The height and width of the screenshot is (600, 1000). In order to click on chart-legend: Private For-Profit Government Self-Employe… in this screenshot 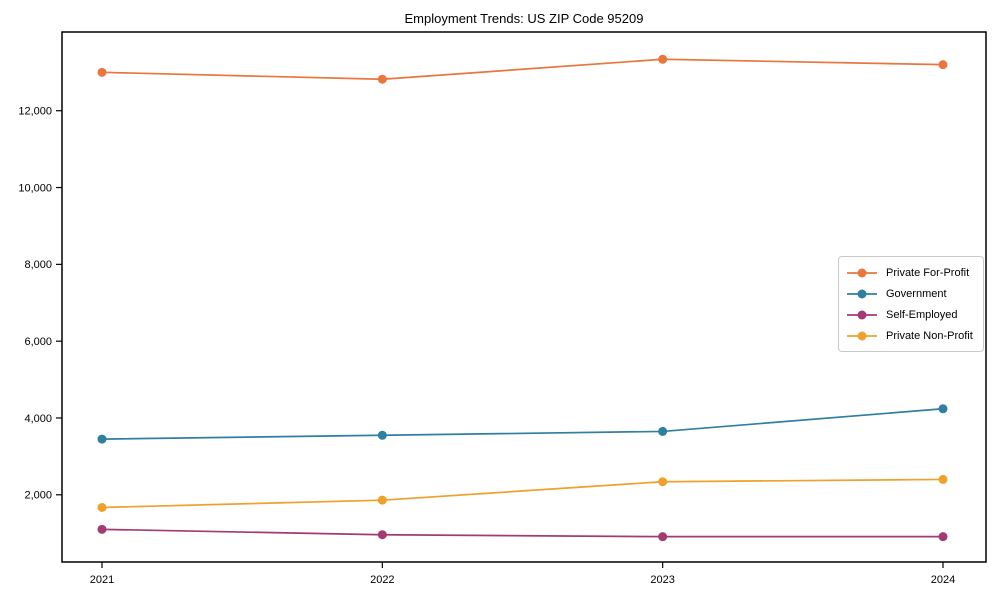, I will do `click(911, 304)`.